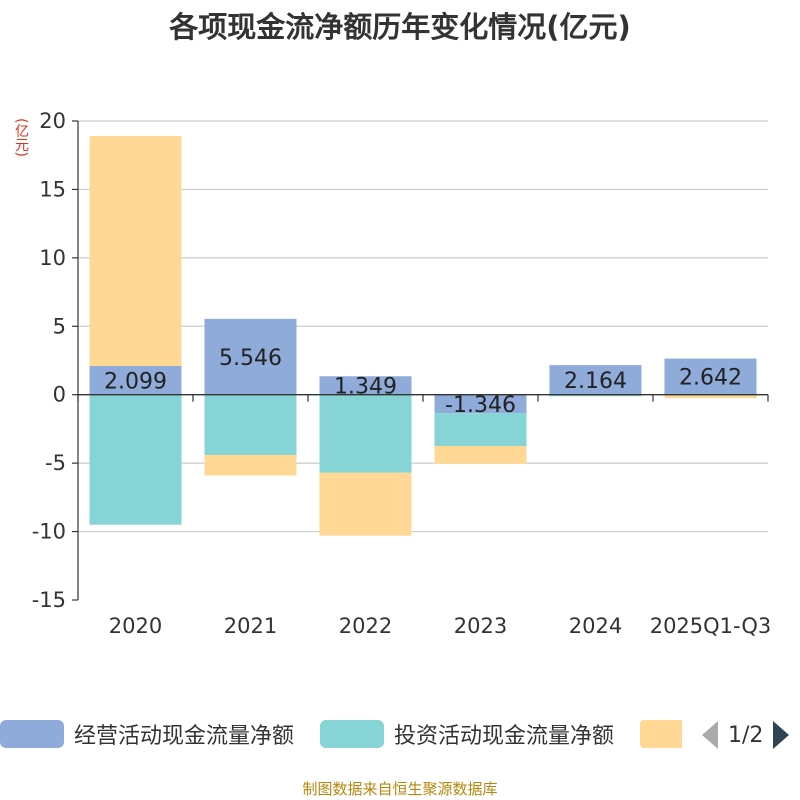 This screenshot has height=800, width=800. Describe the element at coordinates (595, 626) in the screenshot. I see `x-tick-label-2024: 2024` at that location.